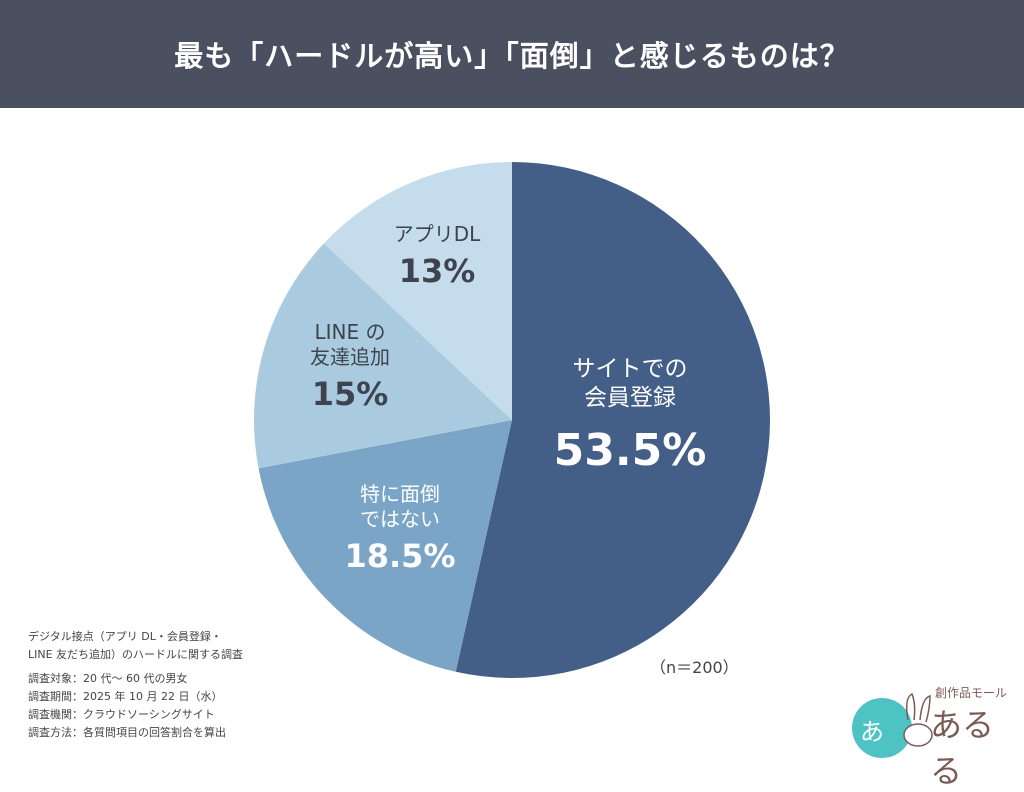 The height and width of the screenshot is (792, 1024). I want to click on slice-percent: 15%, so click(350, 394).